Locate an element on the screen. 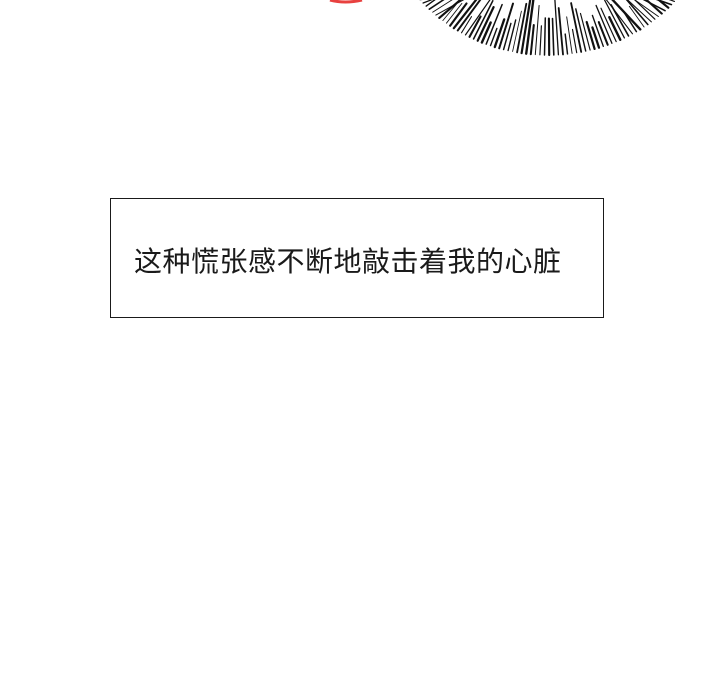 Image resolution: width=720 pixels, height=700 pixels. speed-lines-burst is located at coordinates (502, 28).